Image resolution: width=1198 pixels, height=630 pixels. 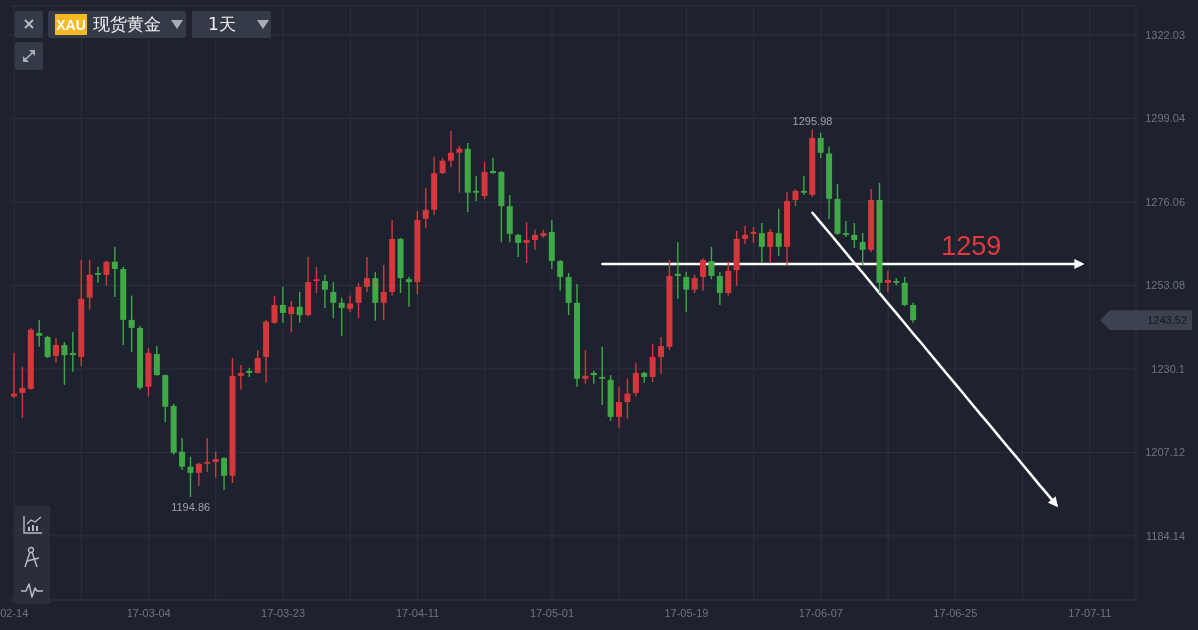 I want to click on x-tick-label: 17-05-01, so click(x=552, y=612).